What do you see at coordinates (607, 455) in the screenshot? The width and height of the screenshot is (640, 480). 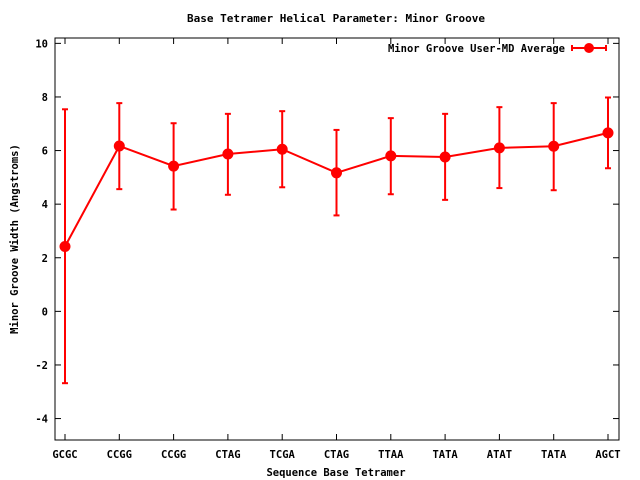 I see `x-tick-label: AGCT` at bounding box center [607, 455].